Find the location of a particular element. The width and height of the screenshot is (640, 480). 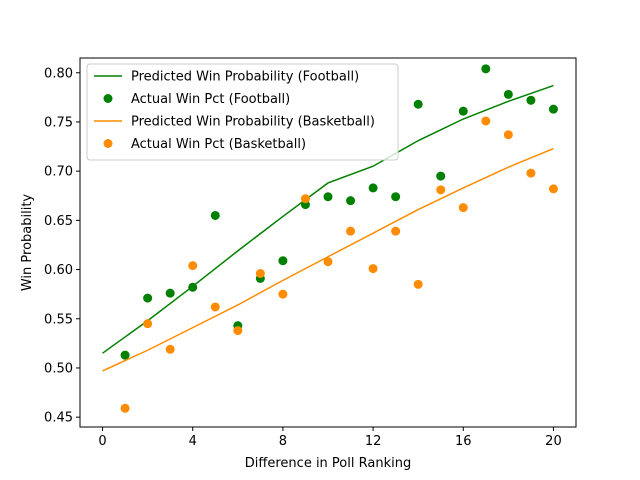

y-tick-label-4: 0.65 is located at coordinates (58, 221).